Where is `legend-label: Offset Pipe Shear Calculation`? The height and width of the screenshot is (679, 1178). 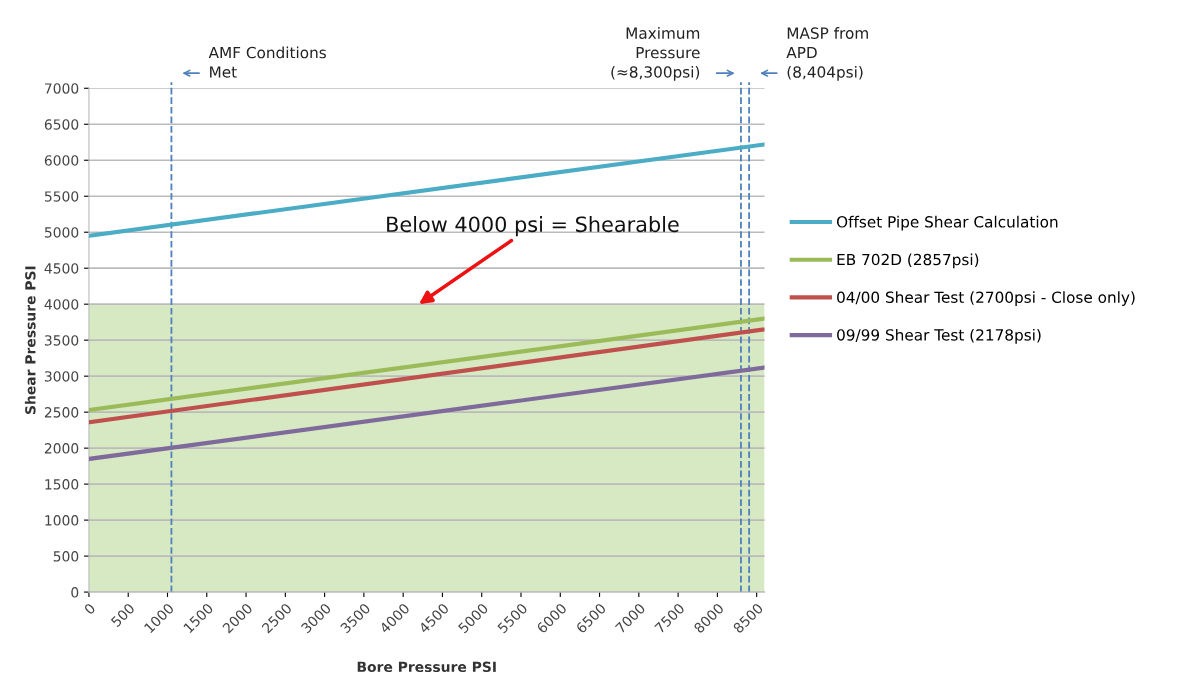
legend-label: Offset Pipe Shear Calculation is located at coordinates (947, 223).